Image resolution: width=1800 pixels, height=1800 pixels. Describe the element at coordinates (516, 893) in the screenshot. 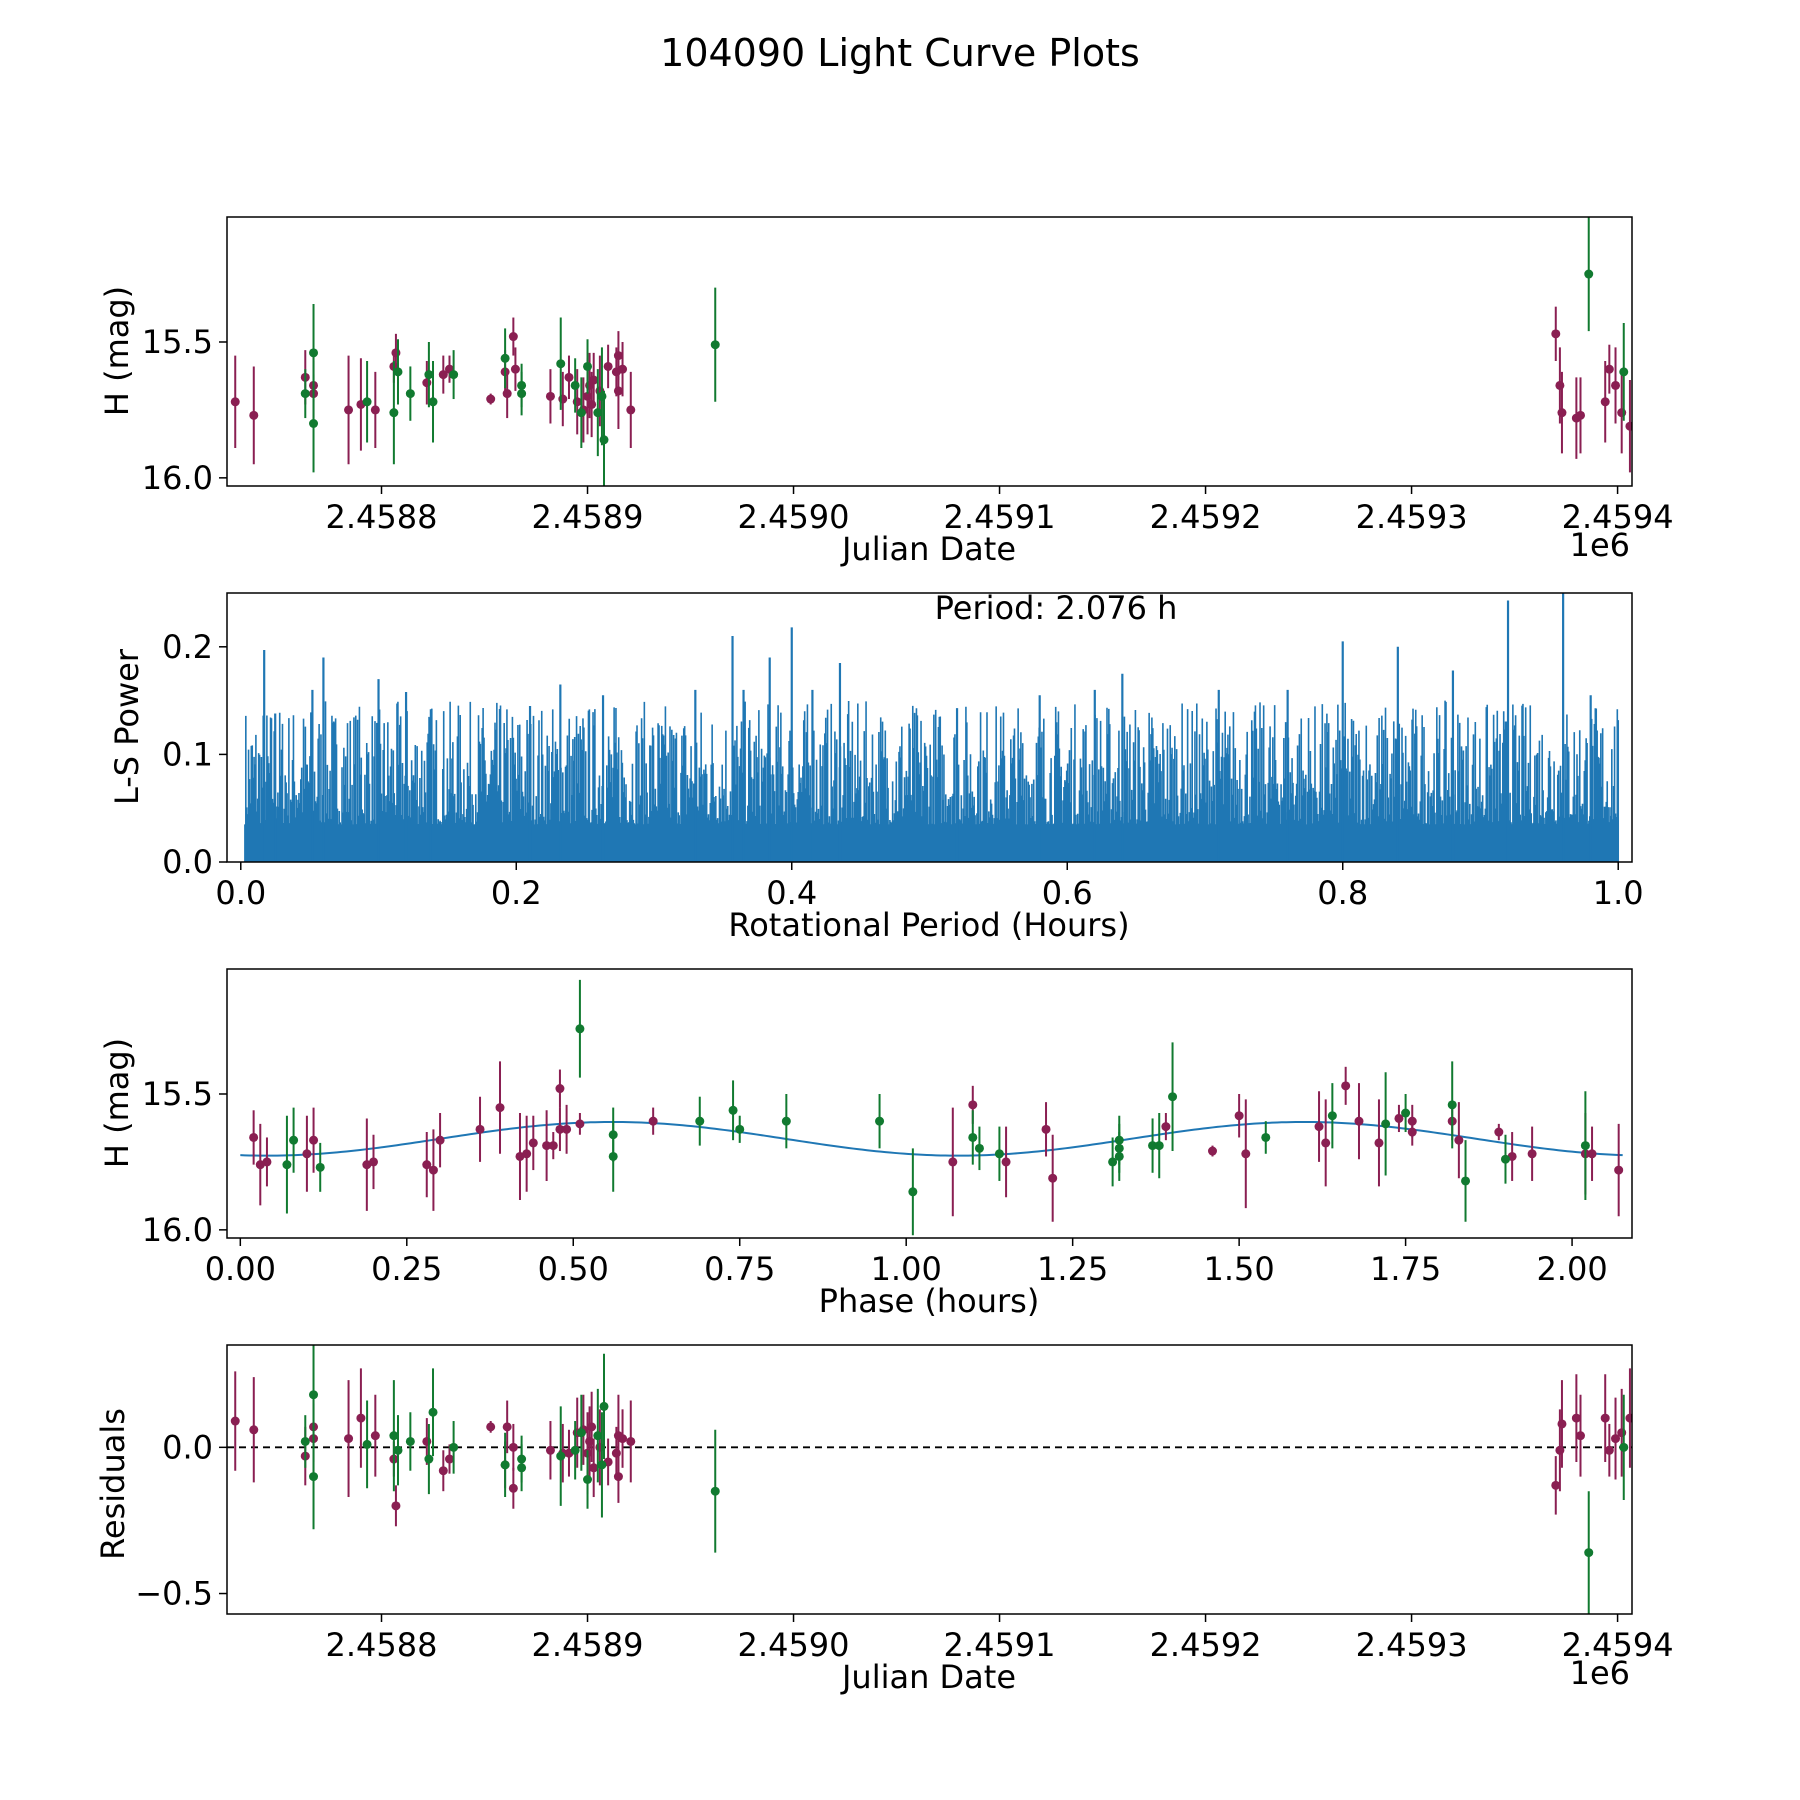

I see `periodogram-xtick-label: 0.2` at that location.